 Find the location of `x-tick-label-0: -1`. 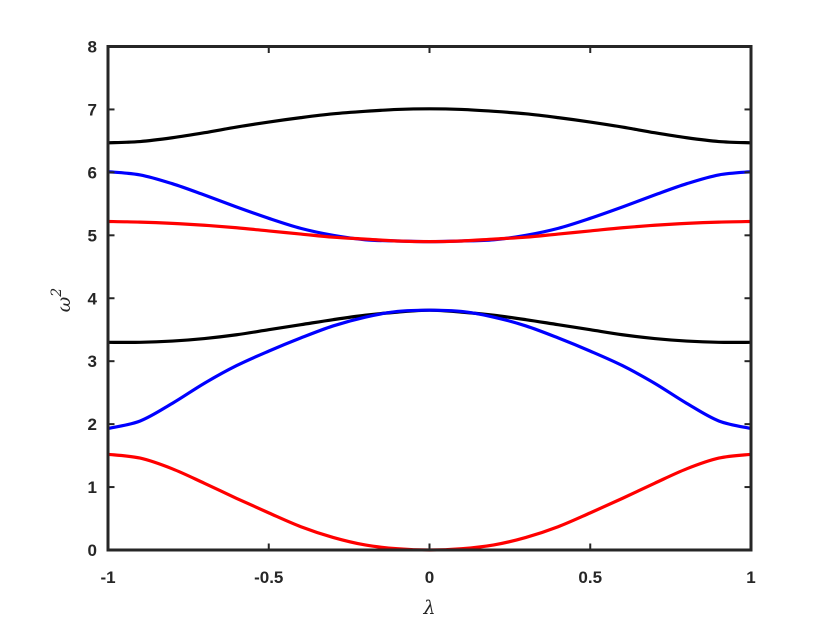

x-tick-label-0: -1 is located at coordinates (107, 577).